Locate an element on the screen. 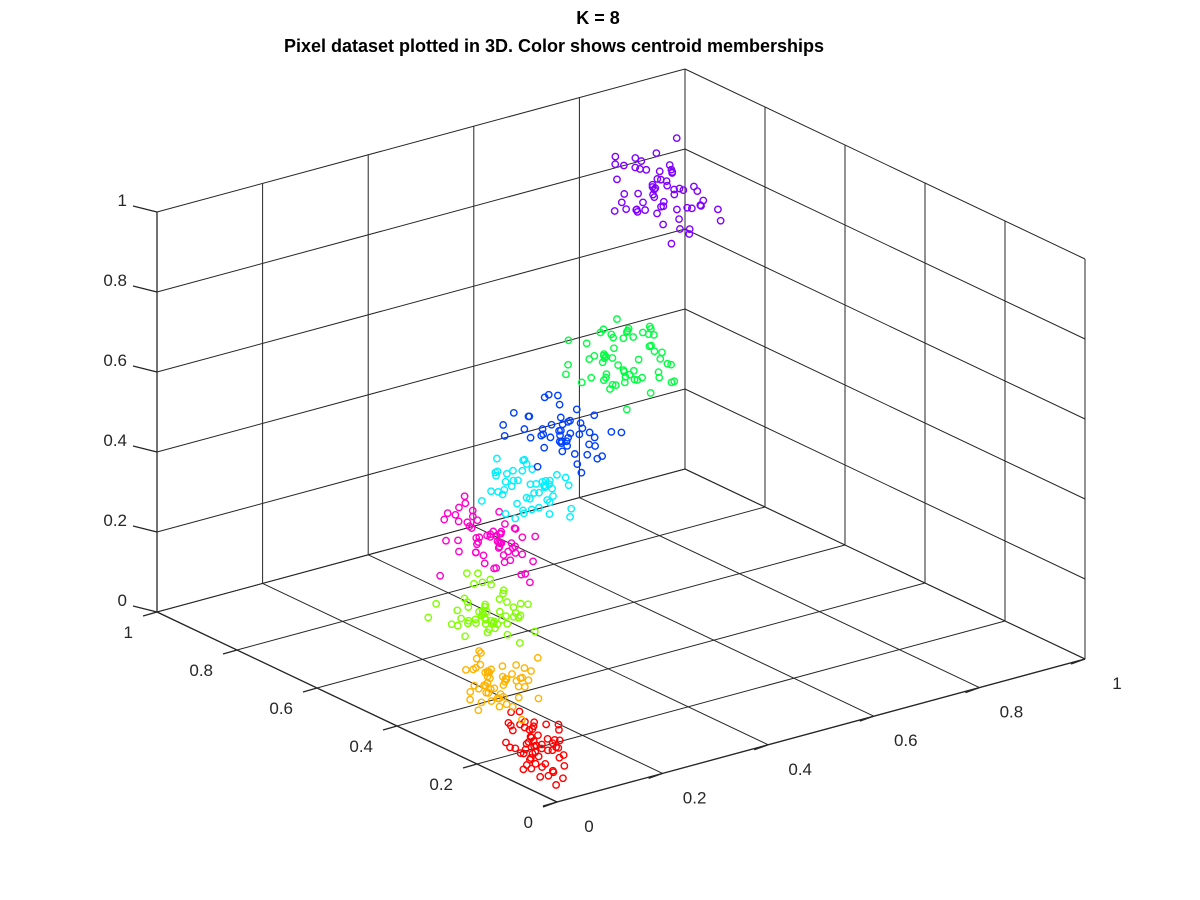  y-axis-line is located at coordinates (357, 707).